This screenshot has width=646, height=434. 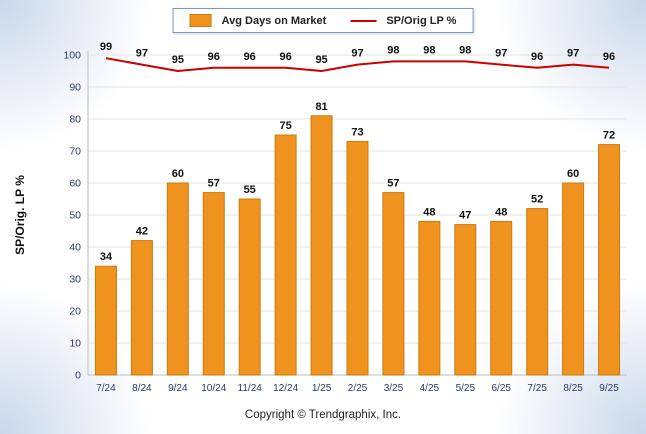 What do you see at coordinates (321, 107) in the screenshot?
I see `bar-value-label: 81` at bounding box center [321, 107].